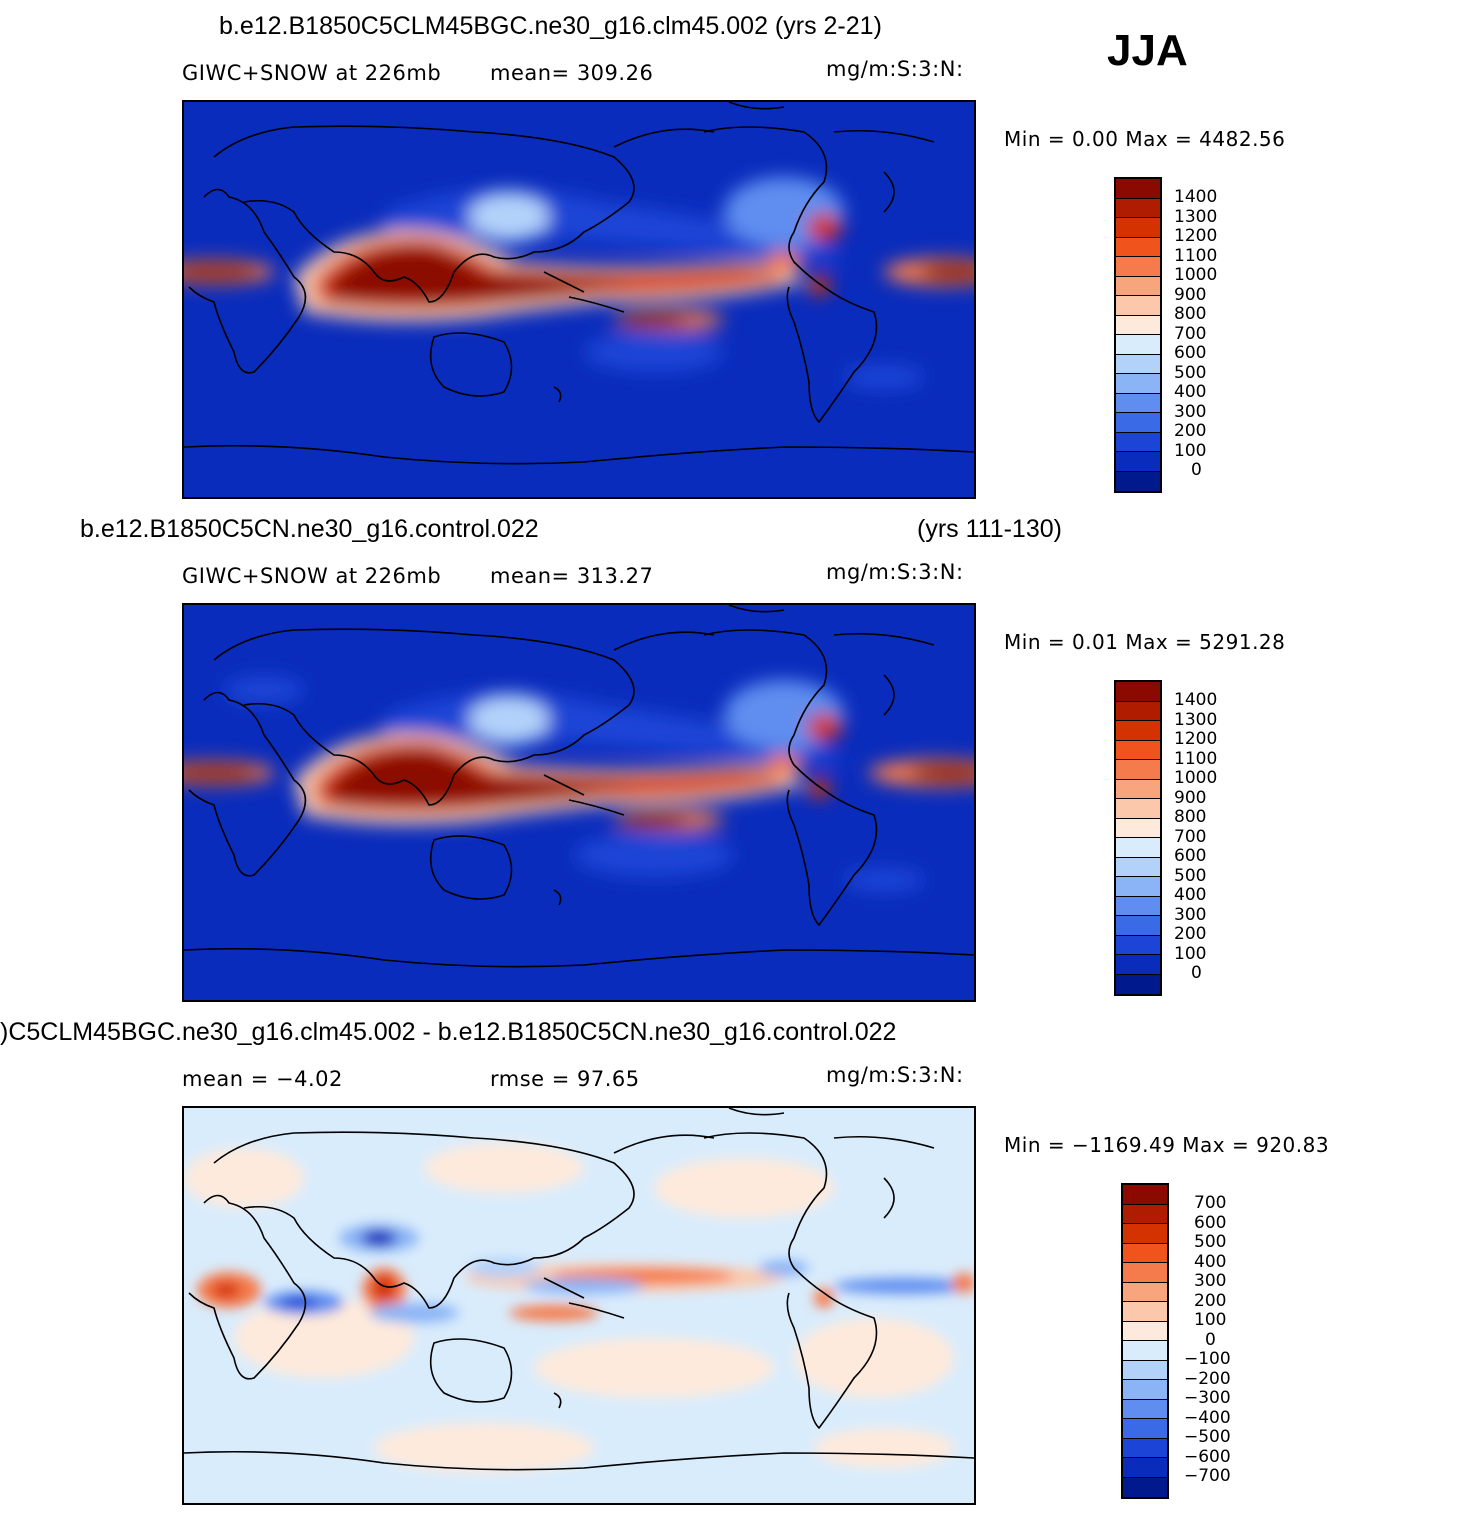 This screenshot has height=1519, width=1463. Describe the element at coordinates (1207, 1398) in the screenshot. I see `colorbar-label: −300` at that location.